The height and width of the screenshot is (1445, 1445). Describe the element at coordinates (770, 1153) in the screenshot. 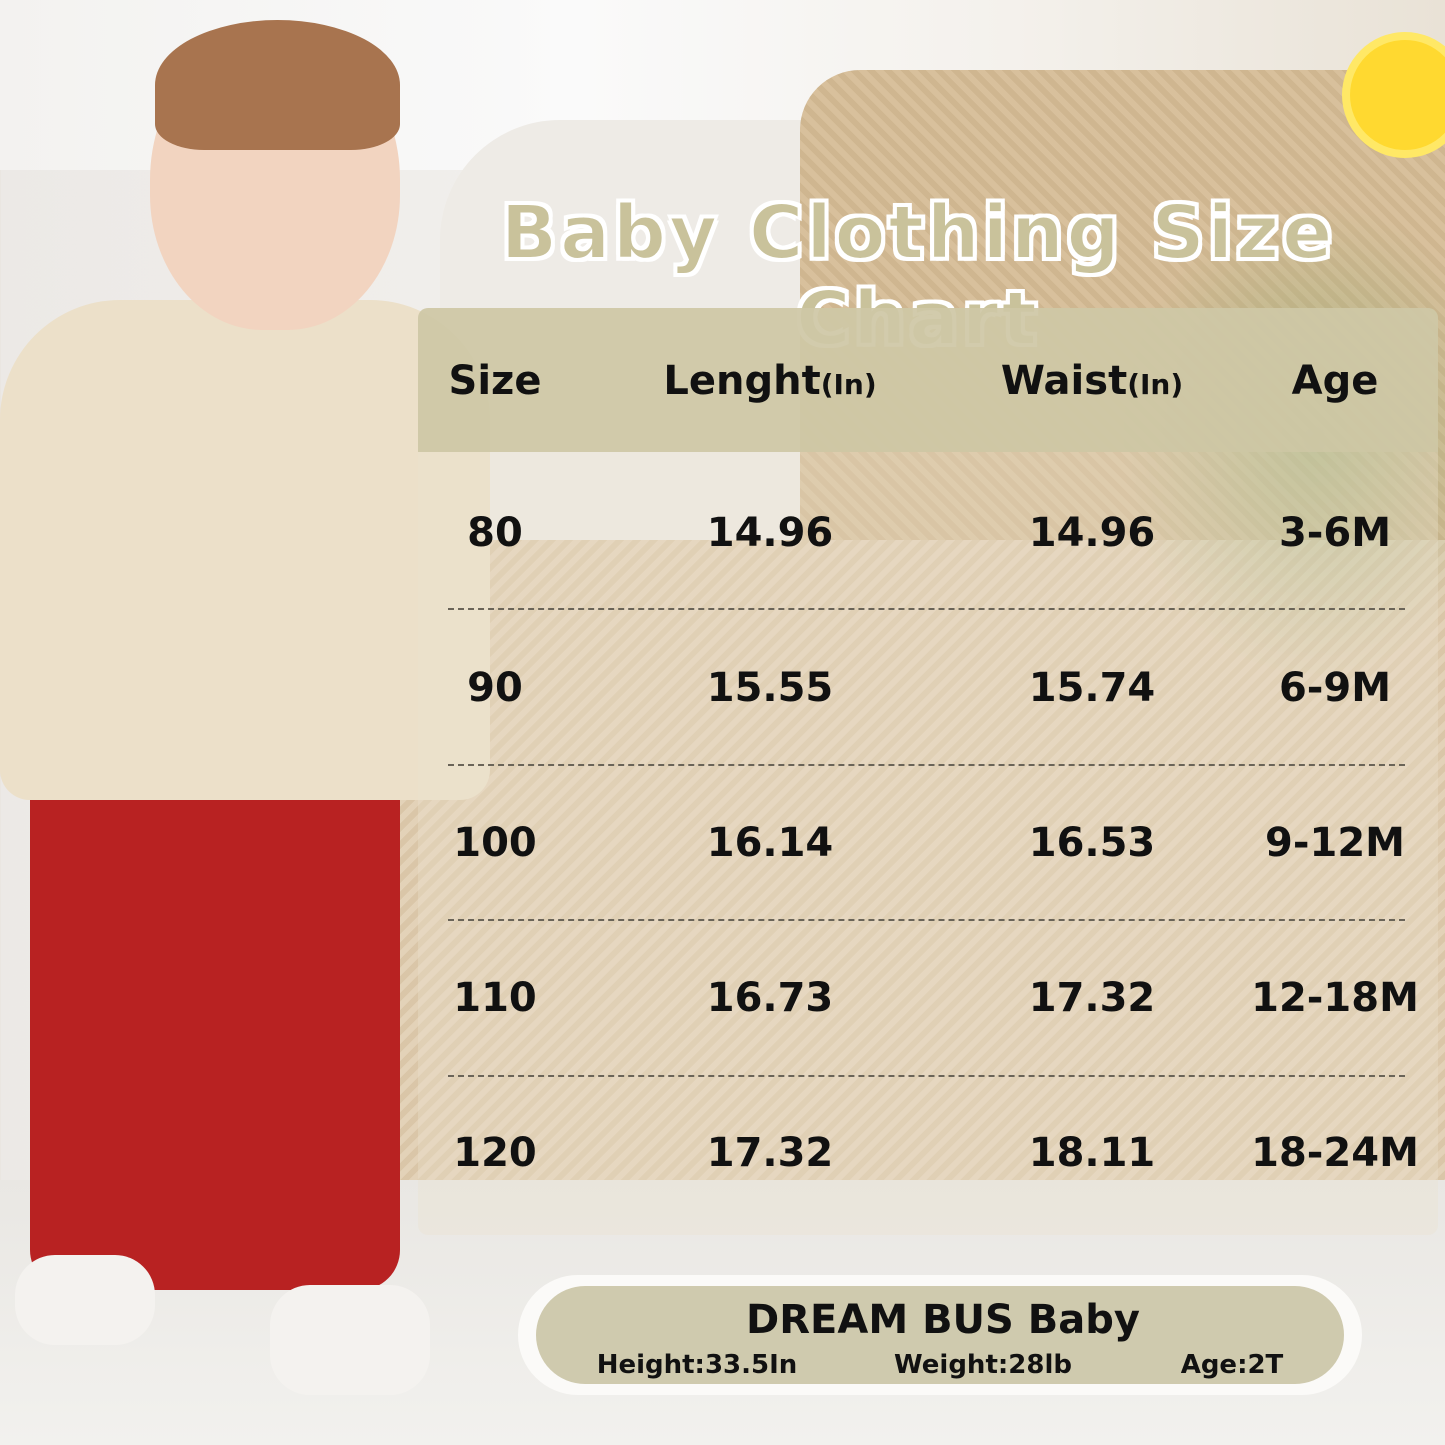

I see `cell-length: 17.32` at that location.